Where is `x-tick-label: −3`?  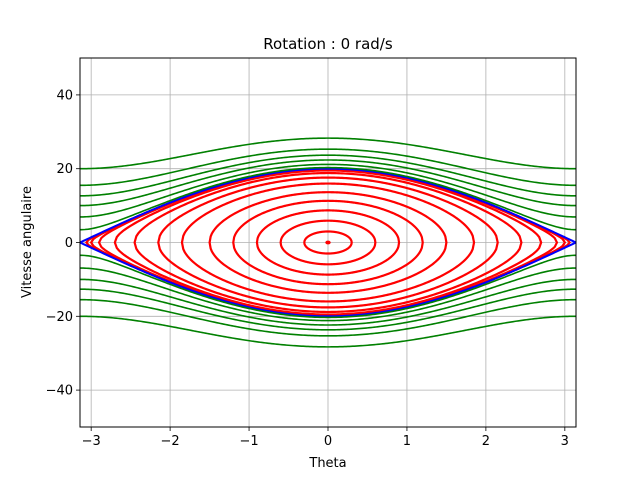
x-tick-label: −3 is located at coordinates (91, 441).